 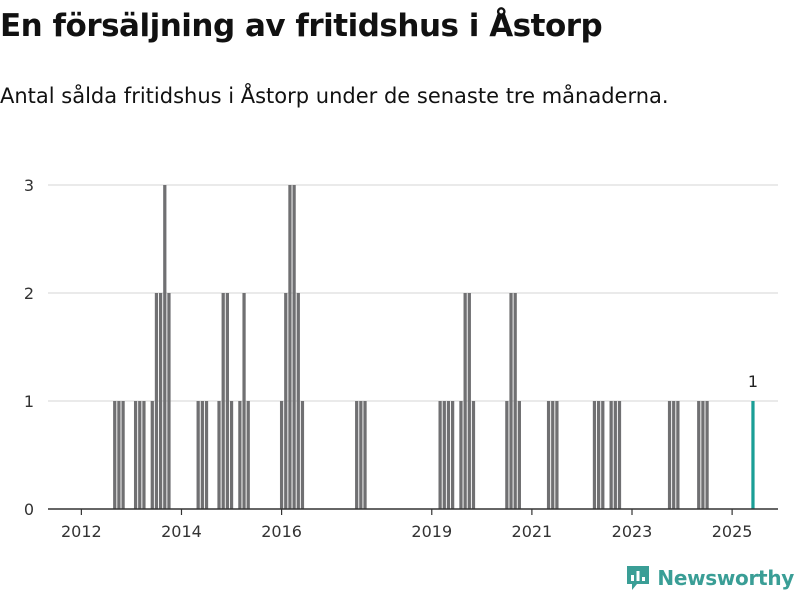 What do you see at coordinates (29, 401) in the screenshot?
I see `y-tick-label: 1` at bounding box center [29, 401].